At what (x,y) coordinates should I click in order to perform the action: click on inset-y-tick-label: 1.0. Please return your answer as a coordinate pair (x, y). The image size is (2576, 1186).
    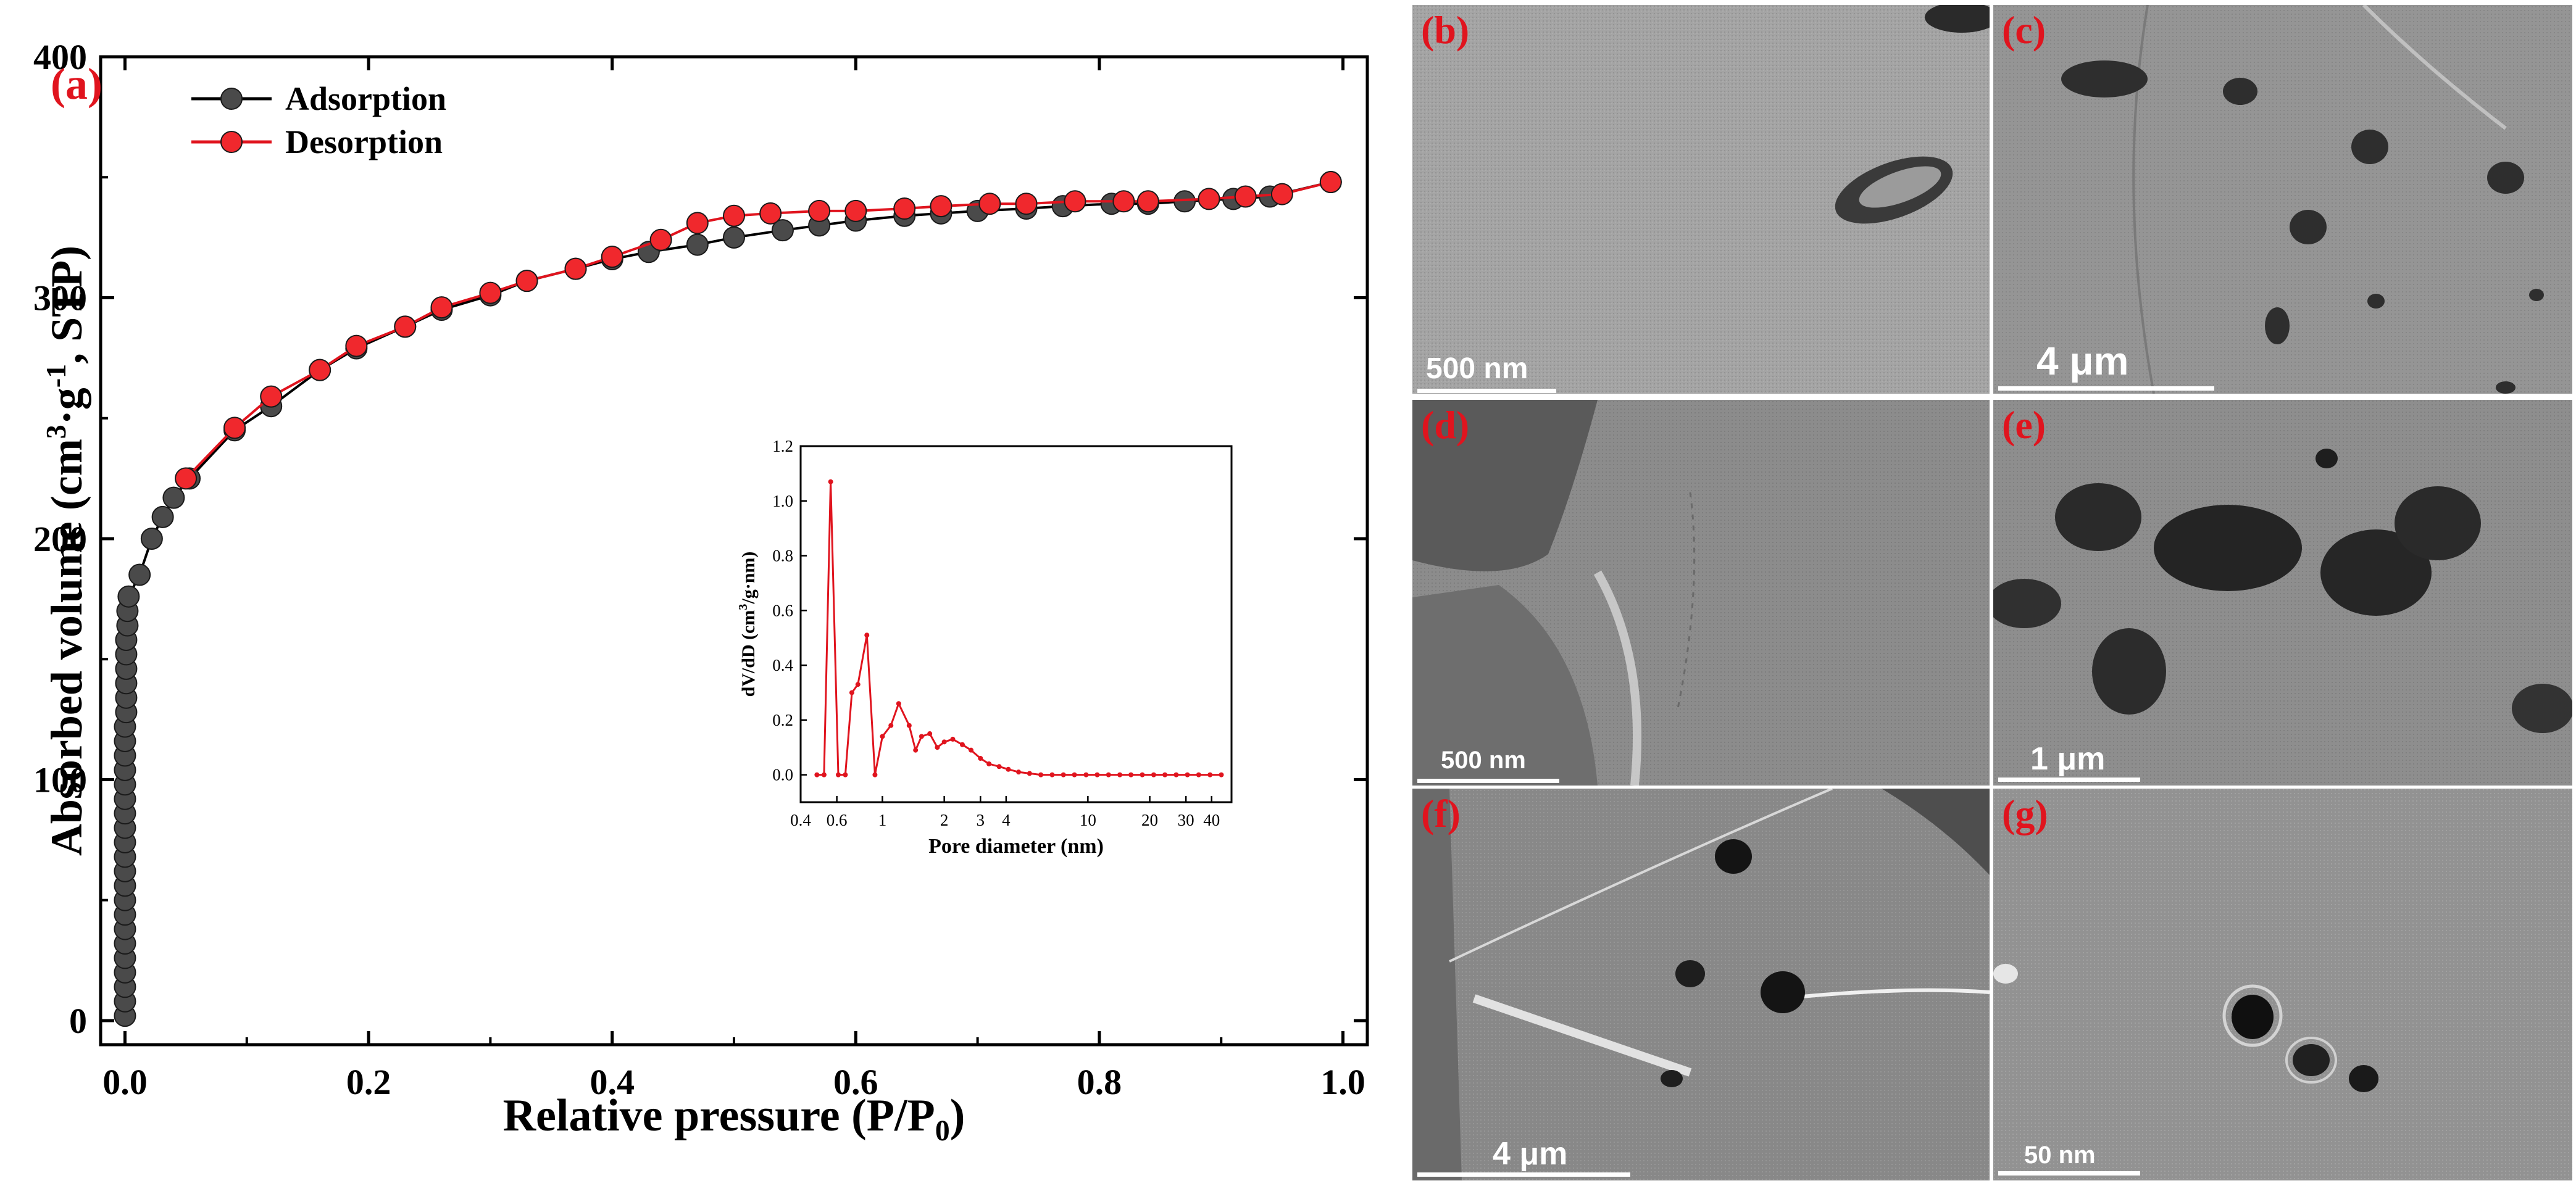
    Looking at the image, I should click on (782, 501).